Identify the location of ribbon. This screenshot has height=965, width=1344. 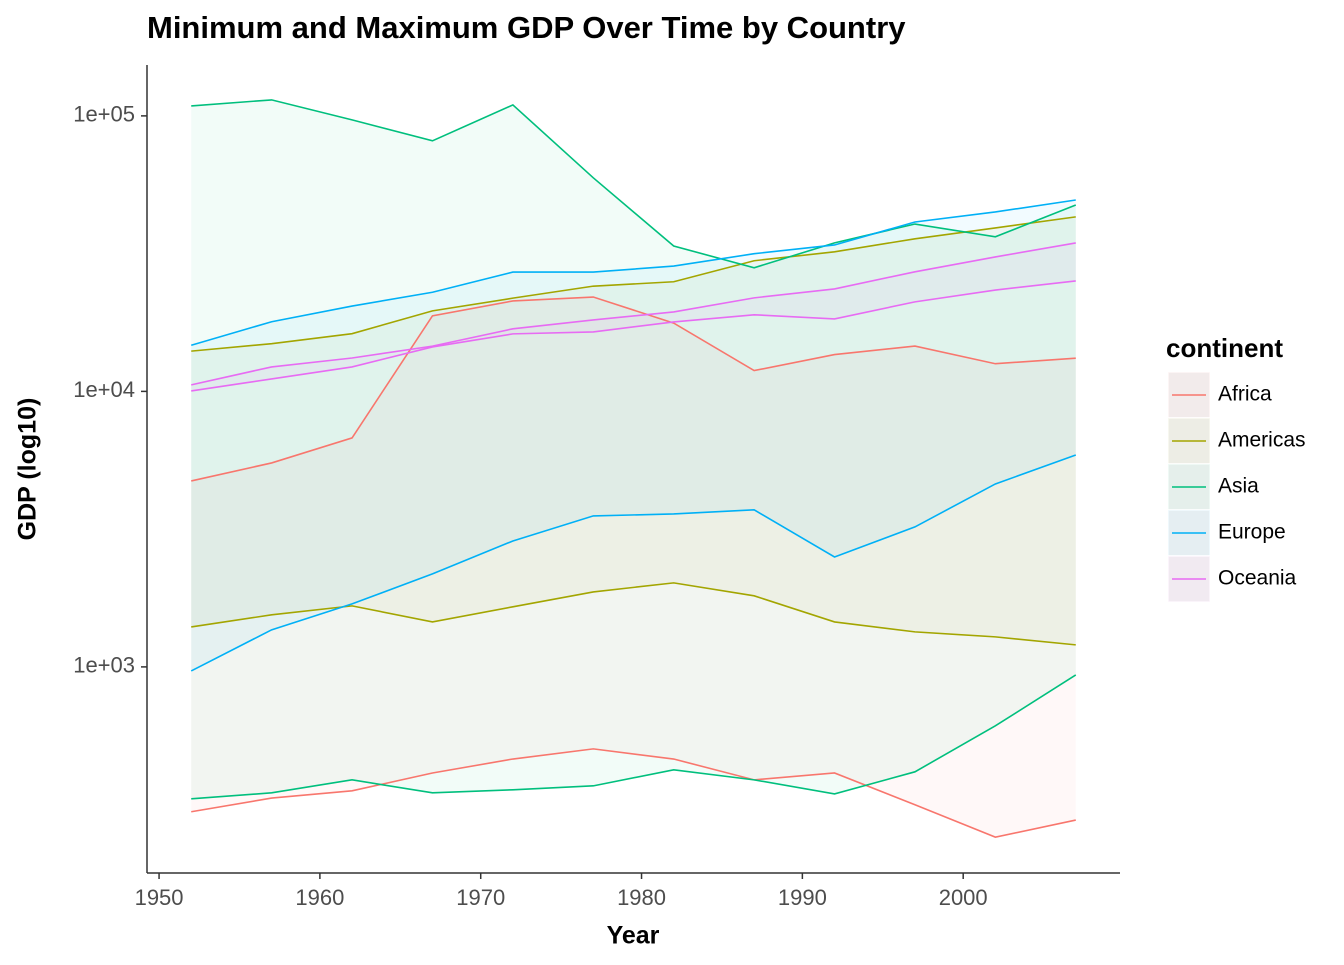
(633, 316).